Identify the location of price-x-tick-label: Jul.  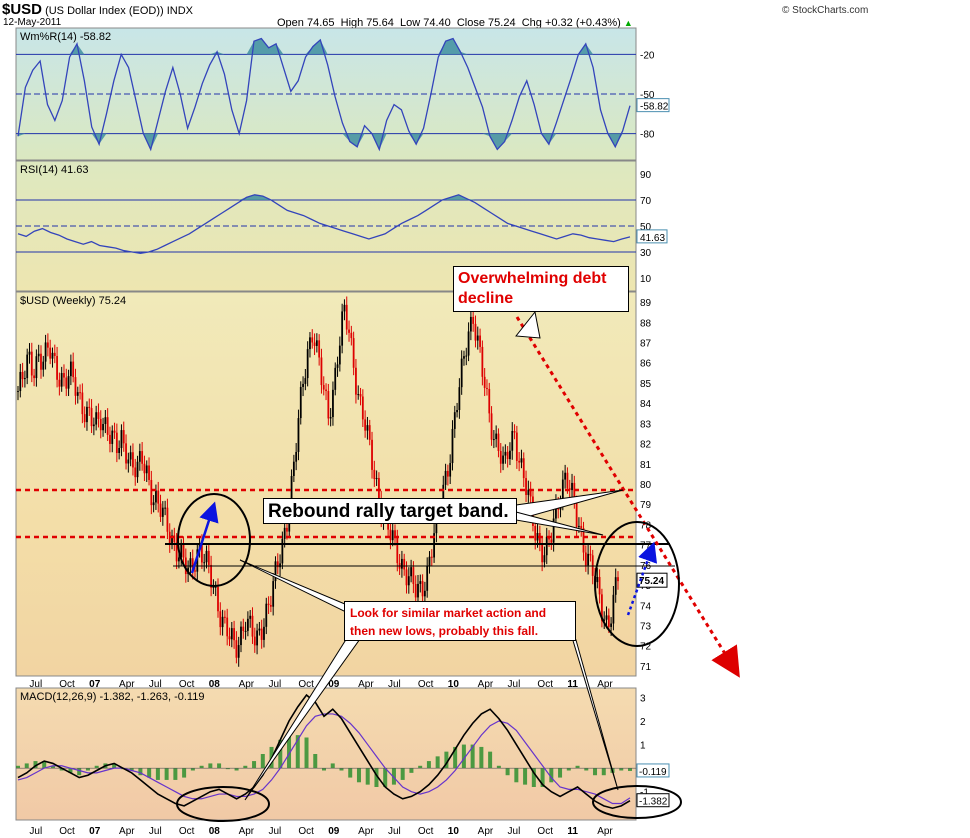
(155, 684).